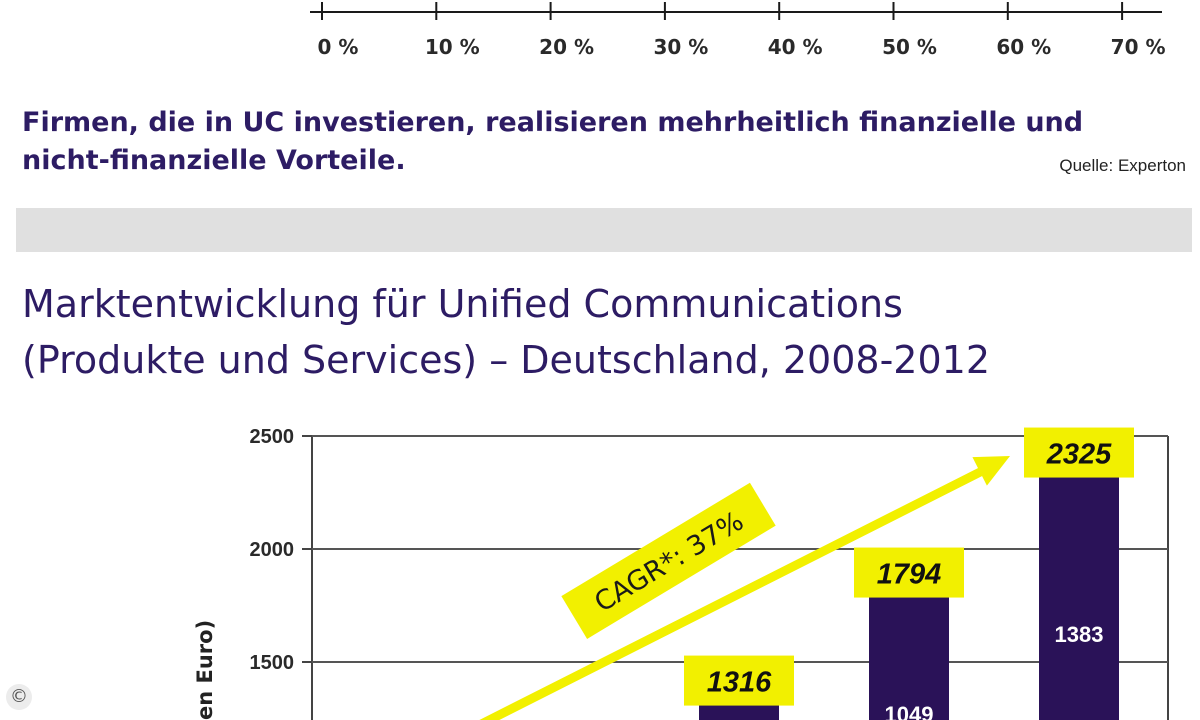 The width and height of the screenshot is (1200, 720). I want to click on top-axis-tick-label: 30 %, so click(680, 47).